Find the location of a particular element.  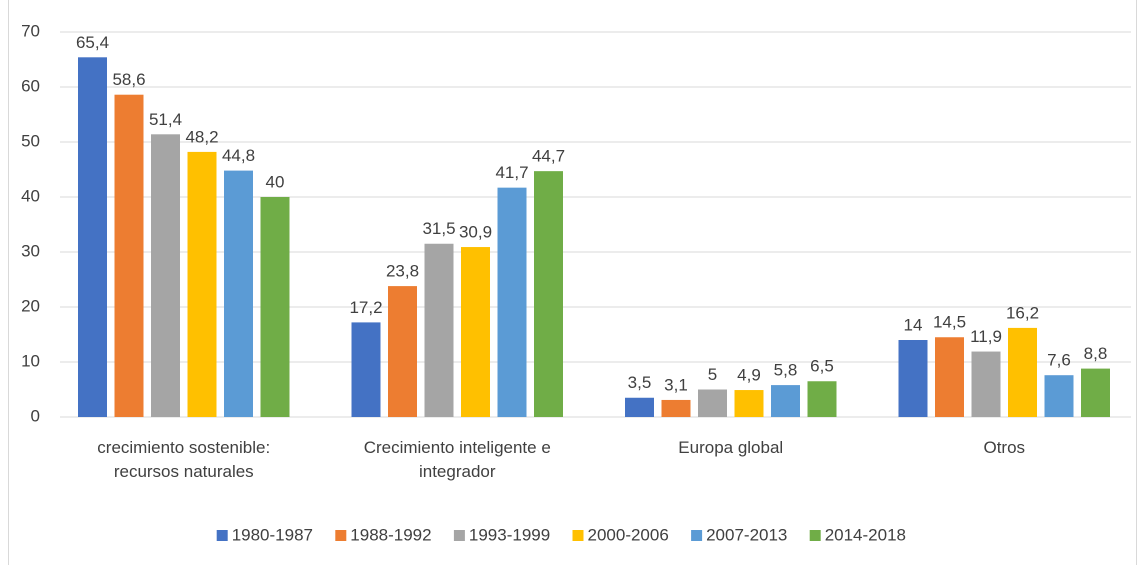

value-label: 6,5 is located at coordinates (822, 366).